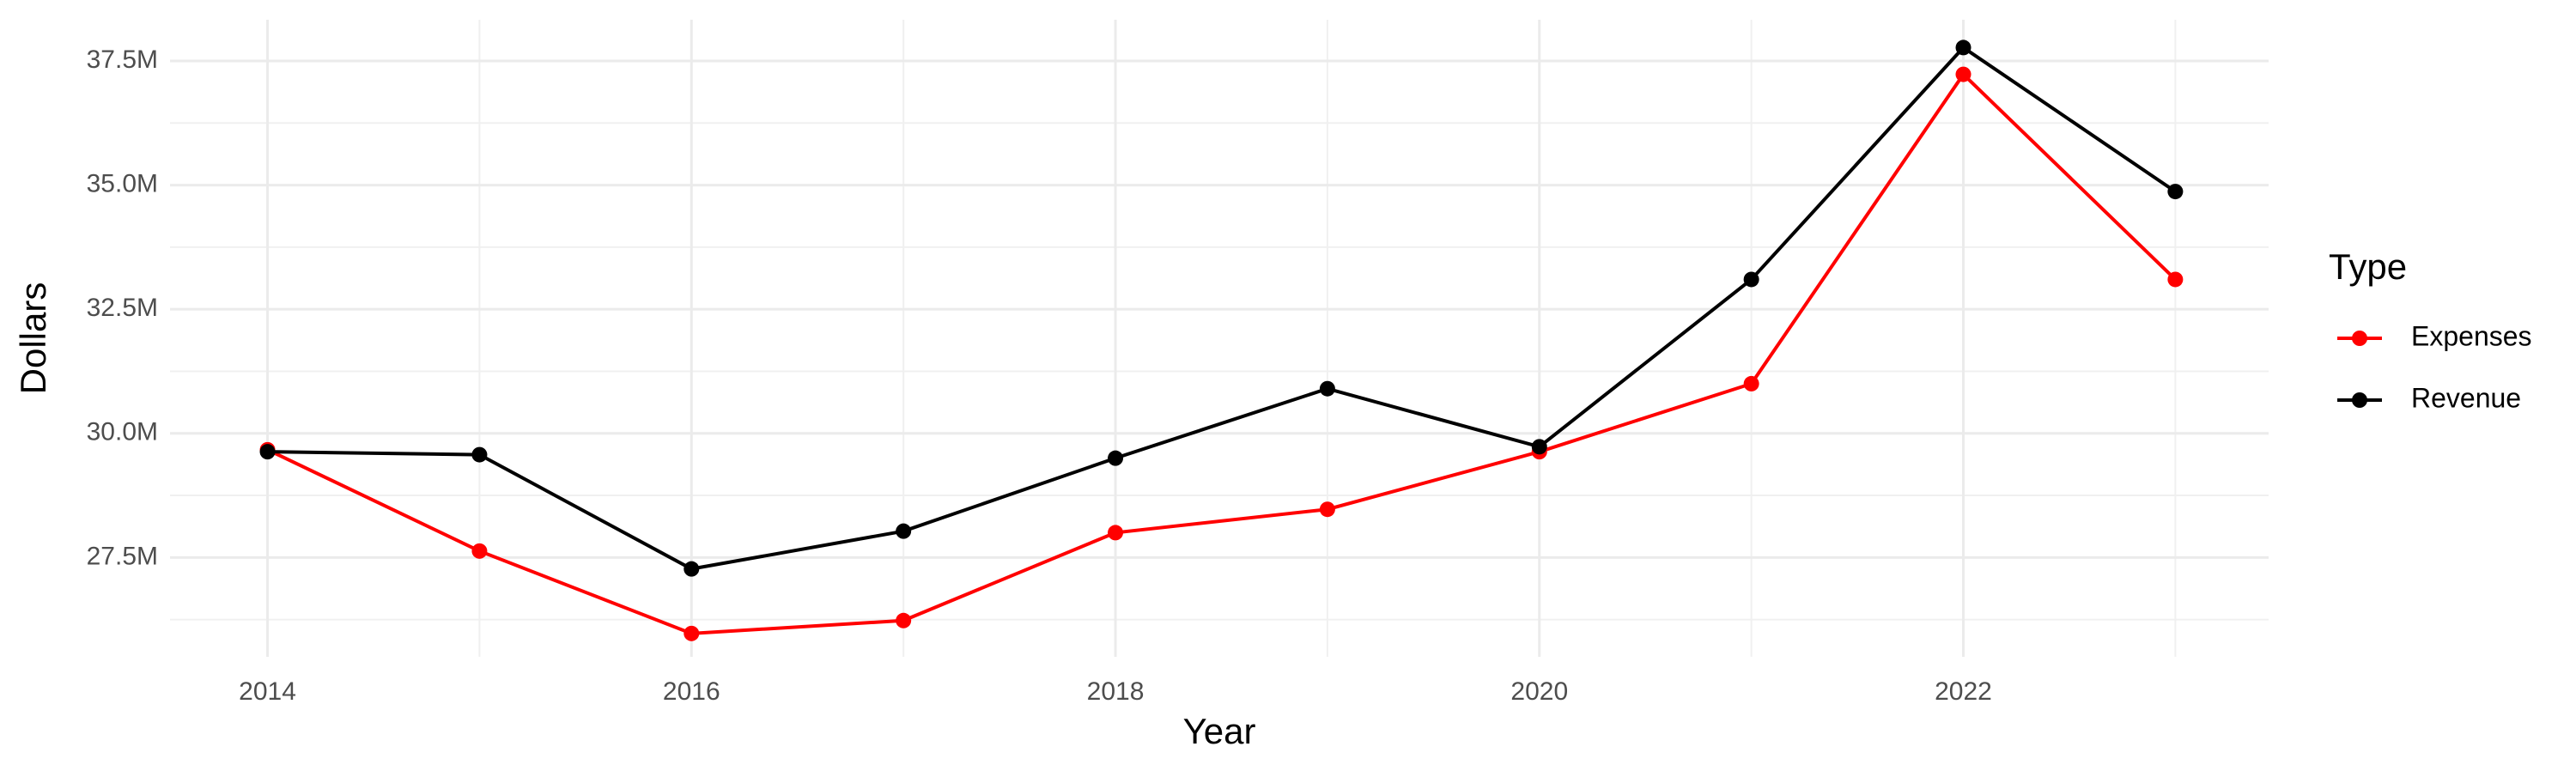 Image resolution: width=2576 pixels, height=777 pixels. I want to click on legend-label: Revenue, so click(2466, 397).